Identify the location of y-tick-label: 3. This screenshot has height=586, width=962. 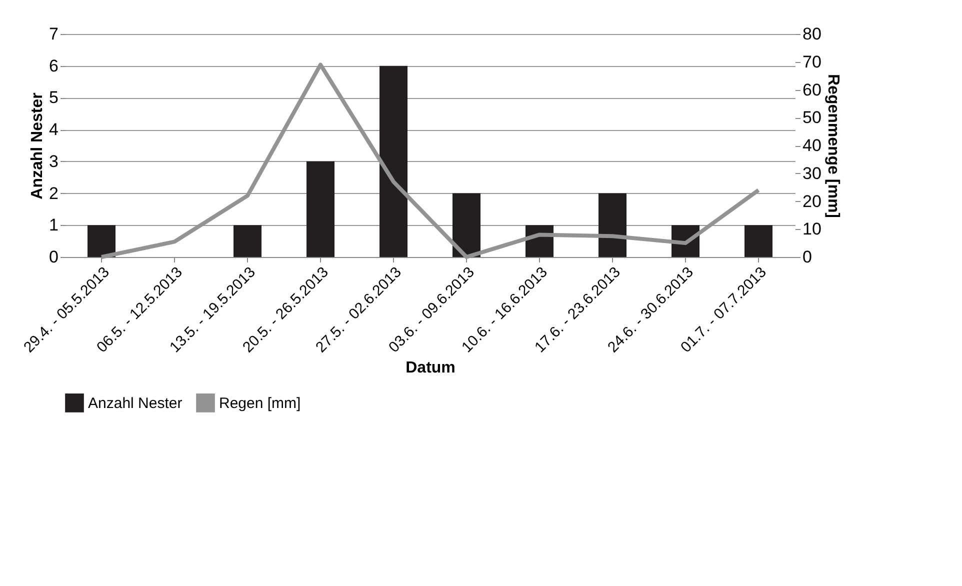
(53, 161).